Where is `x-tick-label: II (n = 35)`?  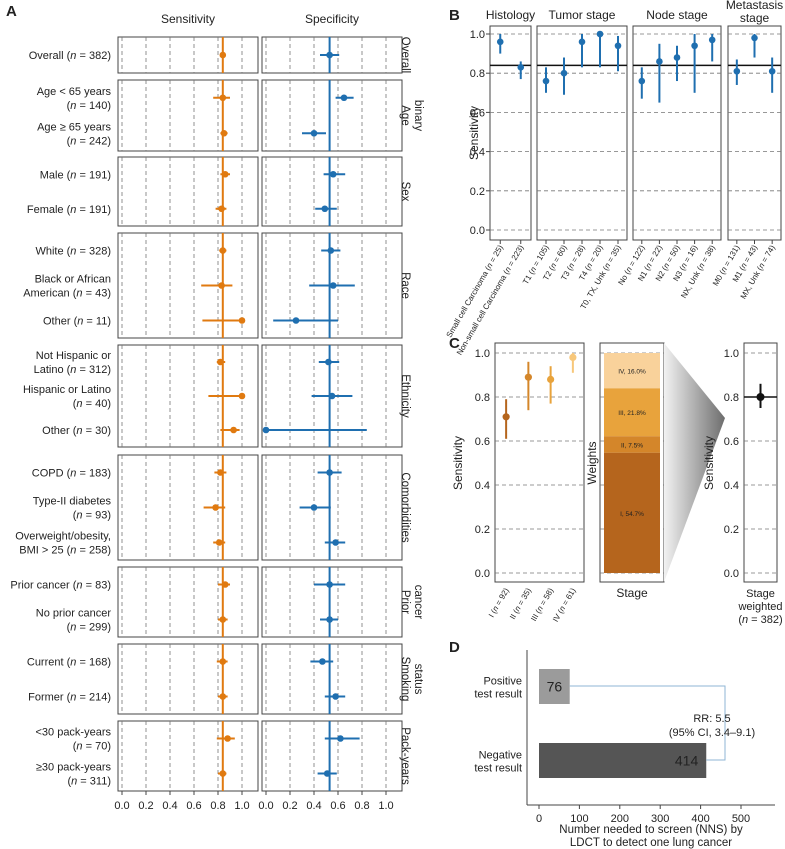
x-tick-label: II (n = 35) is located at coordinates (520, 603).